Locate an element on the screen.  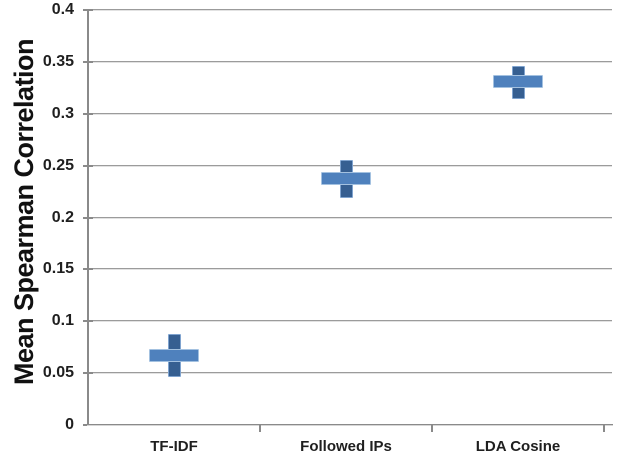
y-tick-label: 0.05 is located at coordinates (58, 373).